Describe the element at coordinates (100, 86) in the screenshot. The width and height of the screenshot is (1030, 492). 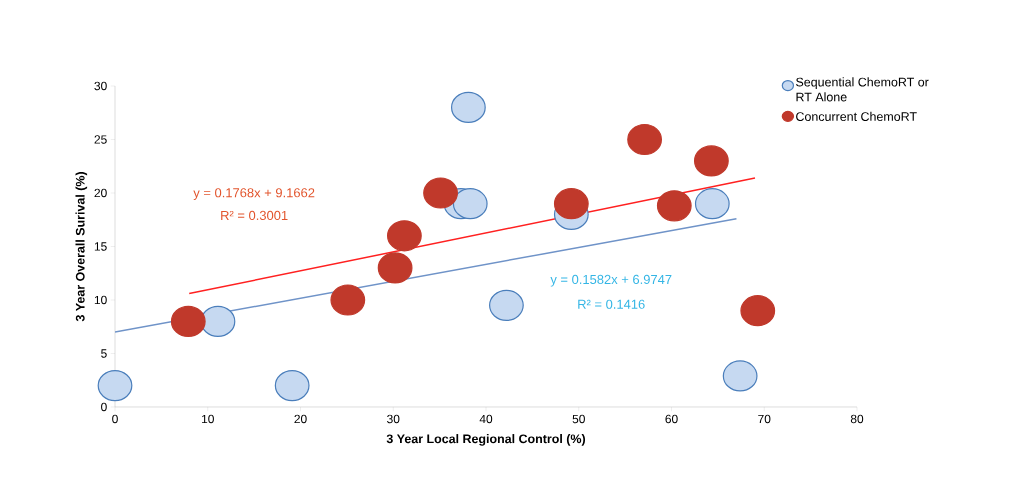
I see `y-tick-label: 30` at that location.